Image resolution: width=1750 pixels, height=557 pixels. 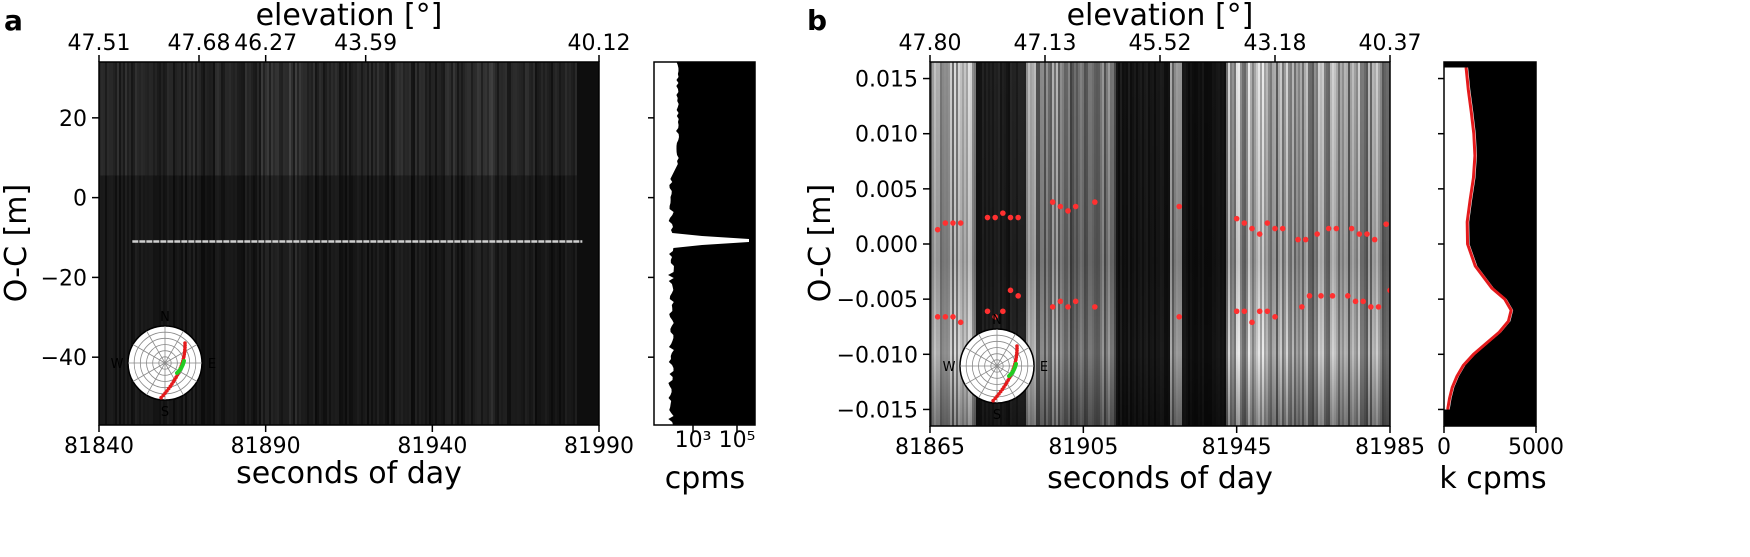 What do you see at coordinates (1390, 447) in the screenshot?
I see `panel-b-x-tick-label: 81985` at bounding box center [1390, 447].